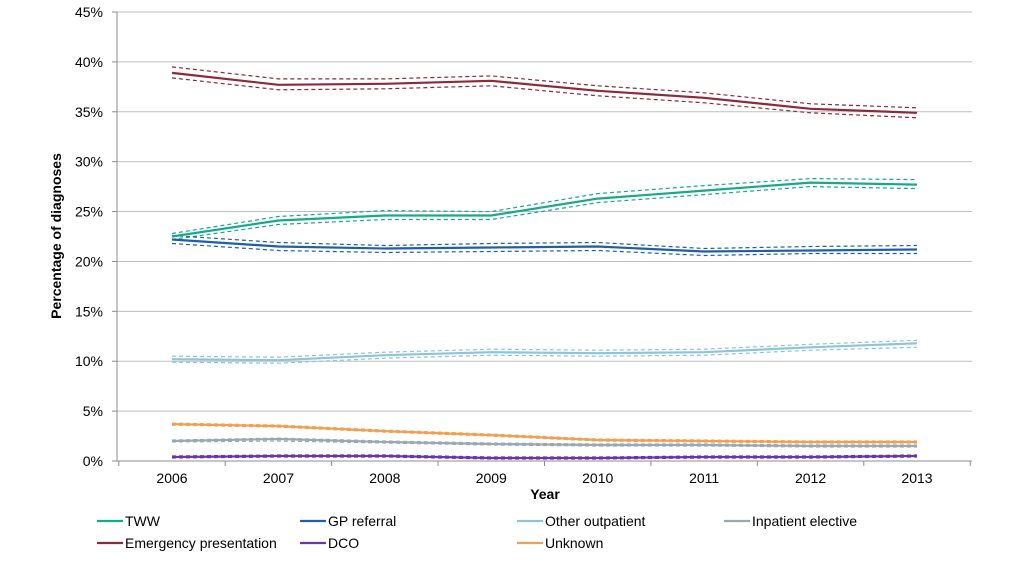 This screenshot has width=1024, height=576. What do you see at coordinates (597, 478) in the screenshot?
I see `x-tick-label: 2010` at bounding box center [597, 478].